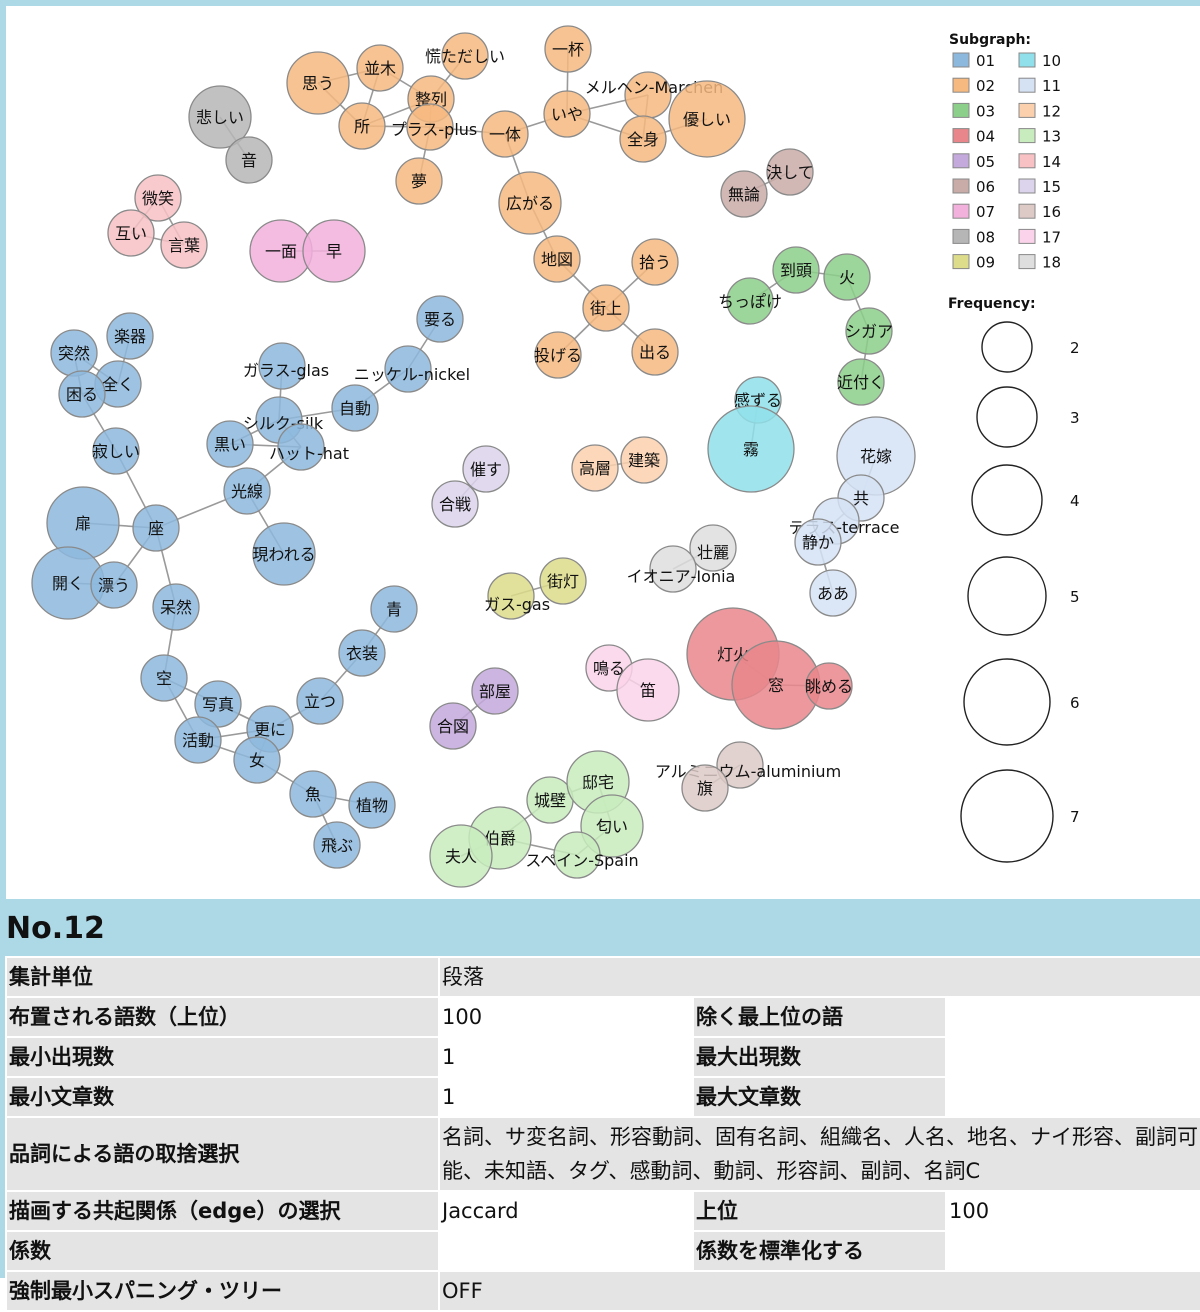 This screenshot has height=1312, width=1200. Describe the element at coordinates (751, 449) in the screenshot. I see `node-kiri: 霧` at that location.